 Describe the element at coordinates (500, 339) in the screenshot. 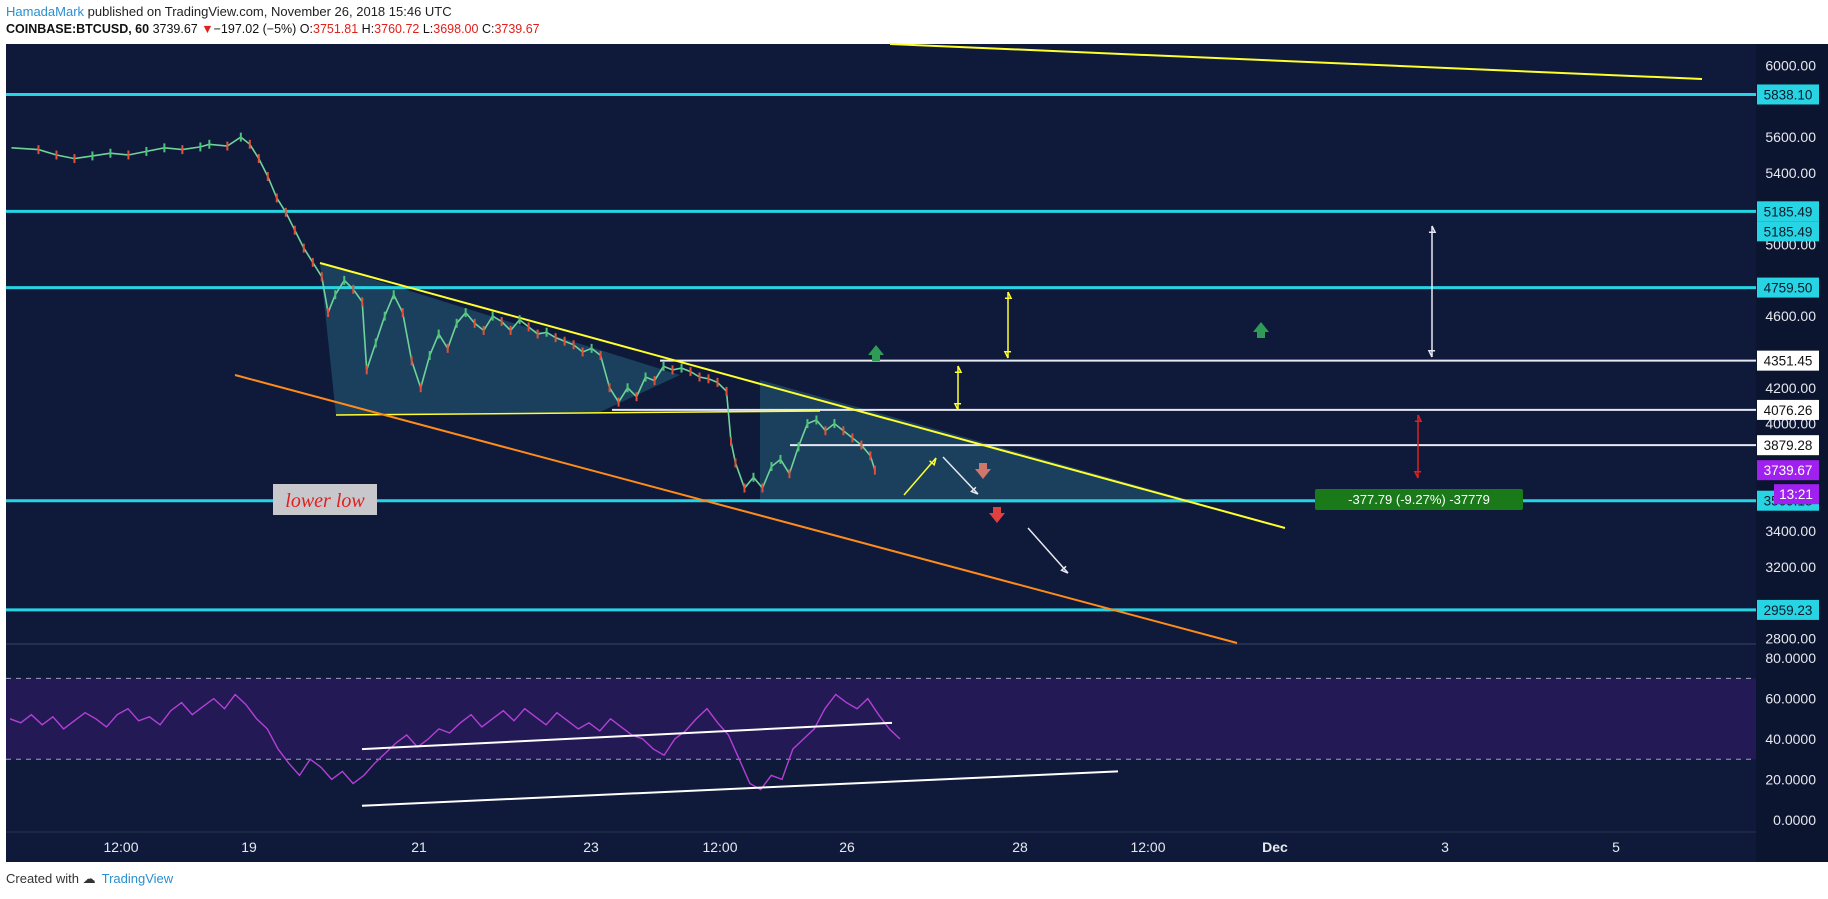

I see `triangle-pattern-left` at that location.